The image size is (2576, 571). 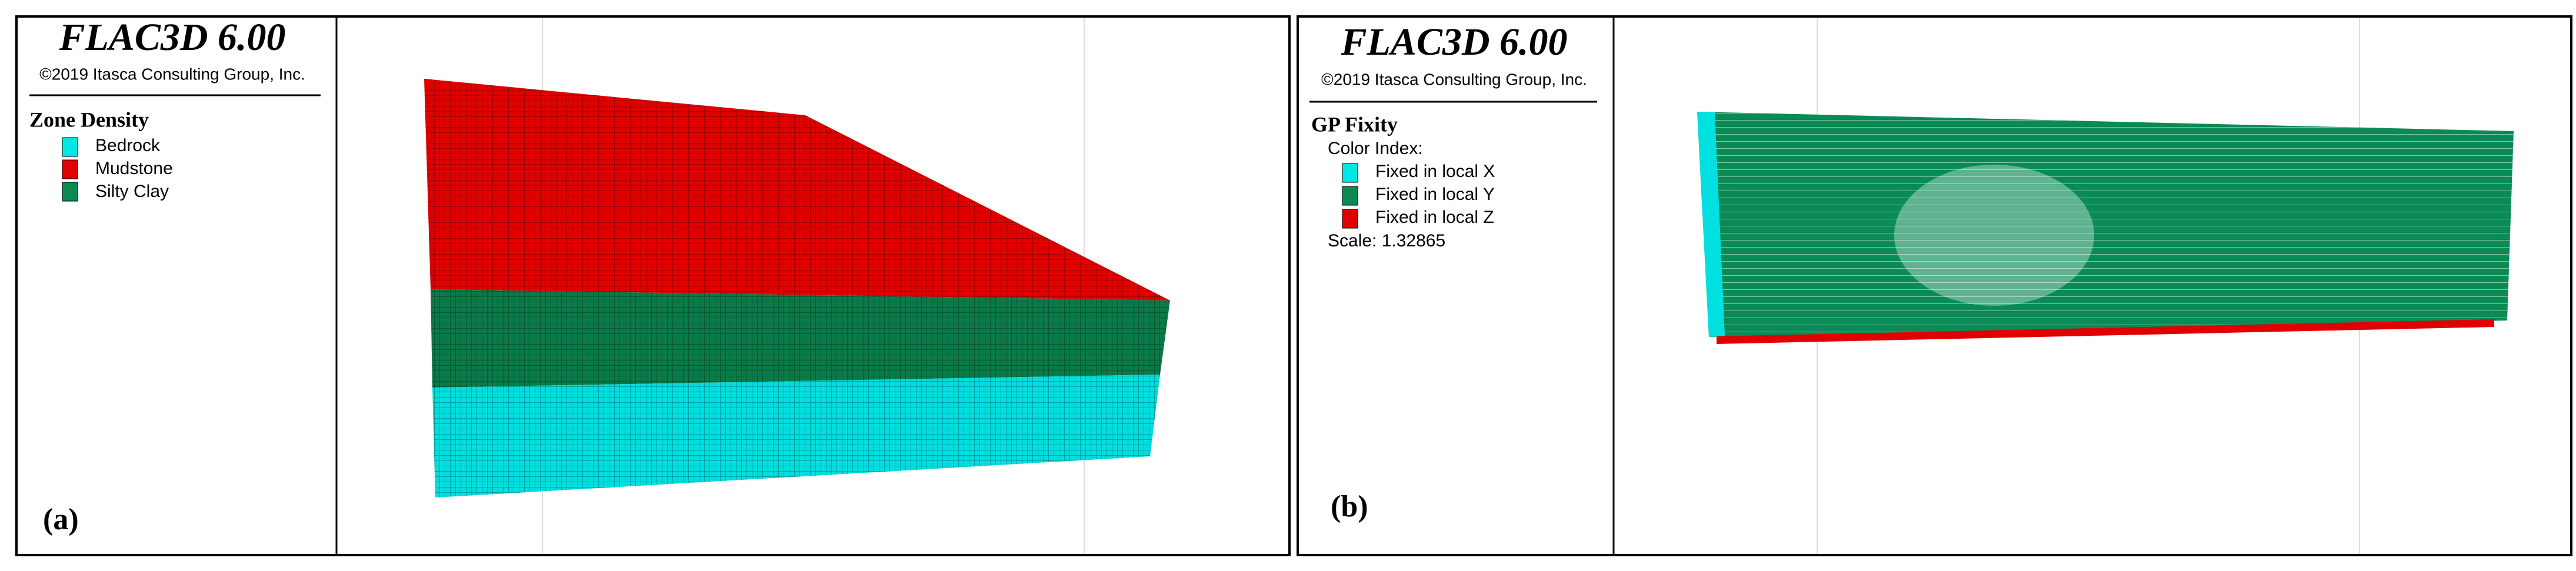 I want to click on legend-title: Zone Density, so click(x=89, y=119).